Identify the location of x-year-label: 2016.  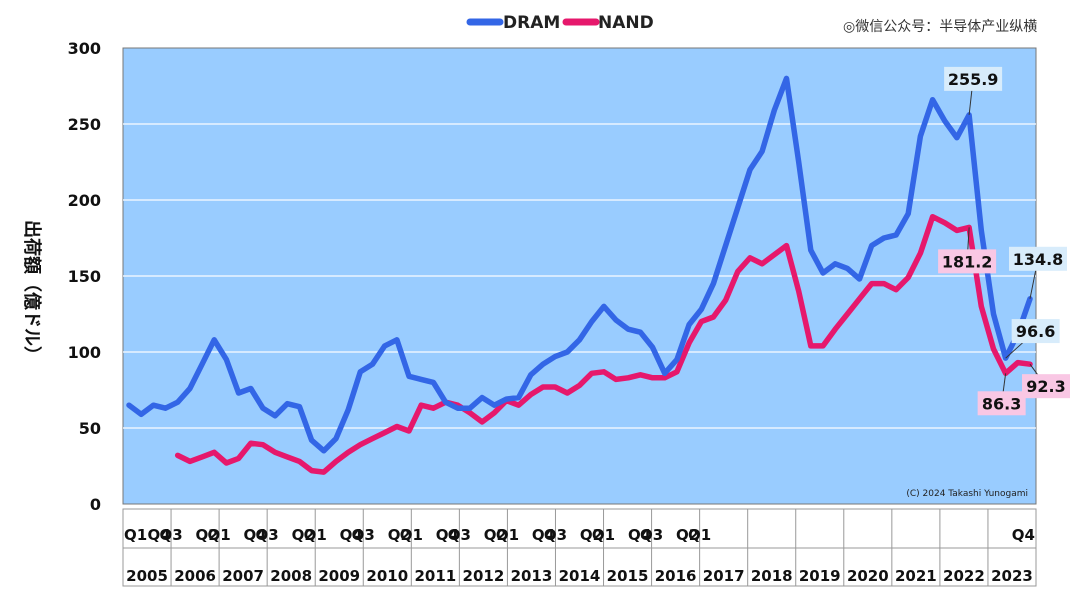
(676, 576).